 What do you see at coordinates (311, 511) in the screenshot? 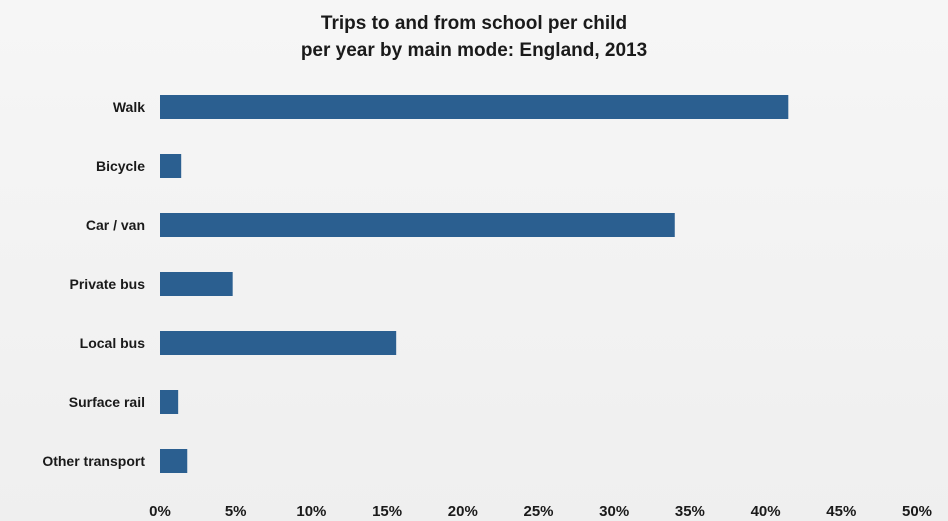
I see `x-tick-label: 10%` at bounding box center [311, 511].